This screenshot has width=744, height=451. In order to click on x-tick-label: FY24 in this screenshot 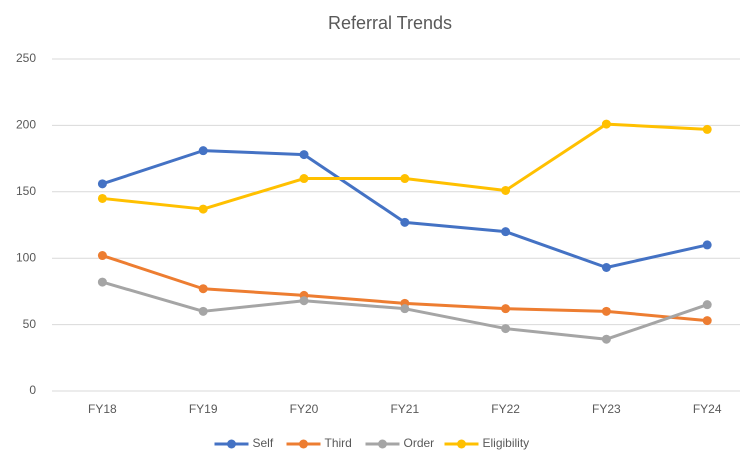, I will do `click(707, 409)`.